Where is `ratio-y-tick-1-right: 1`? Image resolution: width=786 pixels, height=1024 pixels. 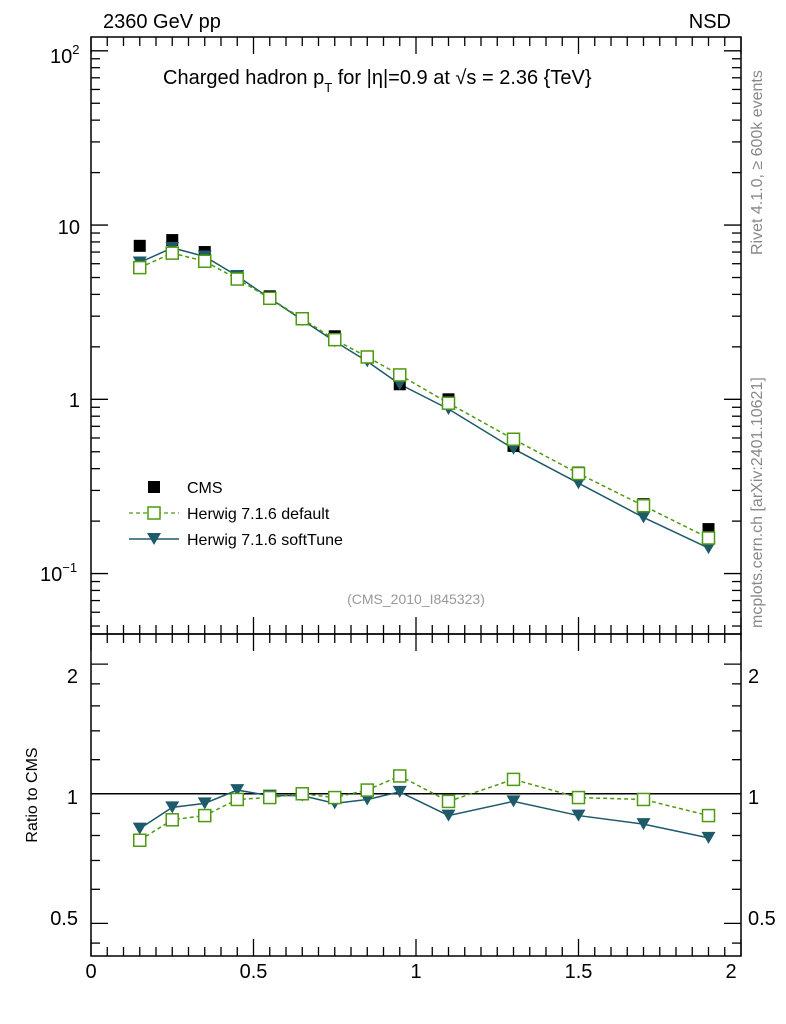
ratio-y-tick-1-right: 1 is located at coordinates (753, 798).